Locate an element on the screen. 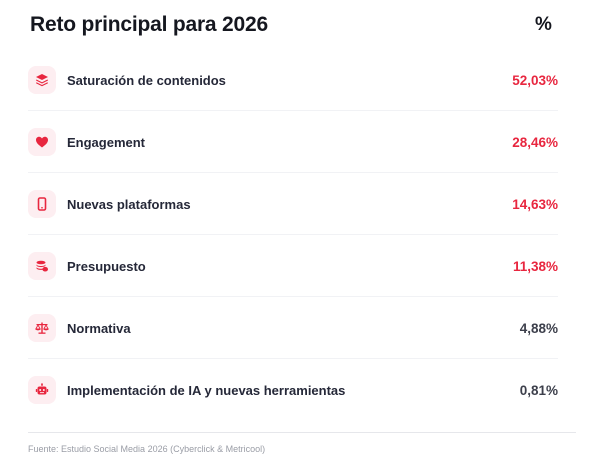 The image size is (589, 462). layers-icon is located at coordinates (42, 80).